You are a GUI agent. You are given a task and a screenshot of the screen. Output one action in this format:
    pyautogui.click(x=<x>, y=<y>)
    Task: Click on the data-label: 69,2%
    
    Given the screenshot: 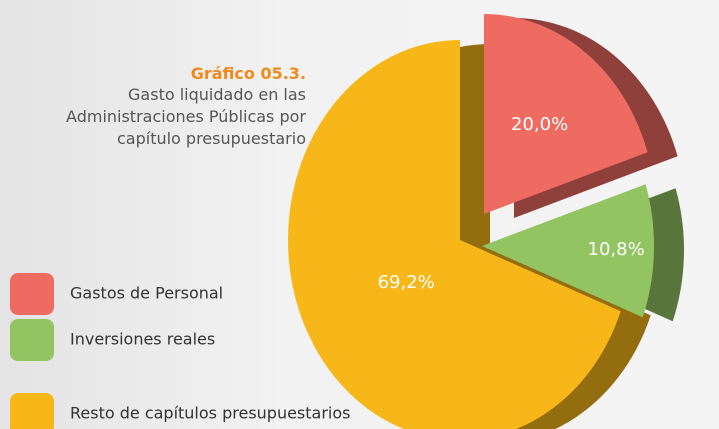 What is the action you would take?
    pyautogui.click(x=406, y=282)
    